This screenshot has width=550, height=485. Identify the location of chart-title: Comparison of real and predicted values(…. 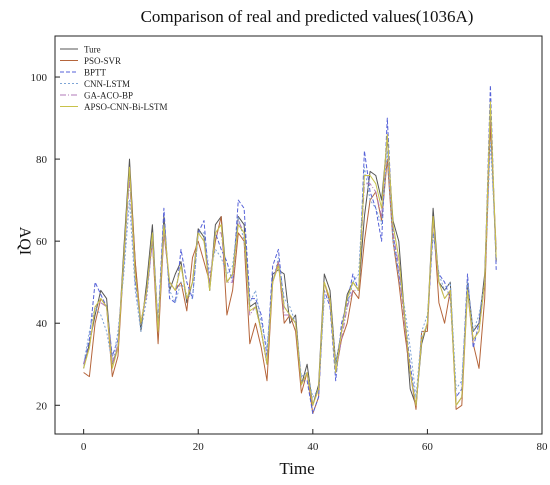
(307, 16).